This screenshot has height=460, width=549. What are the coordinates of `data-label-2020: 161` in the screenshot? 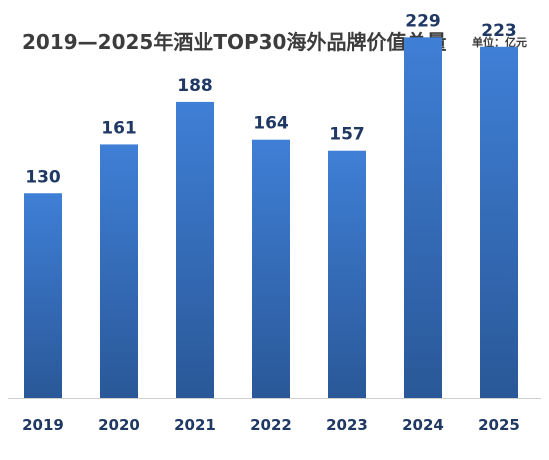 It's located at (119, 128).